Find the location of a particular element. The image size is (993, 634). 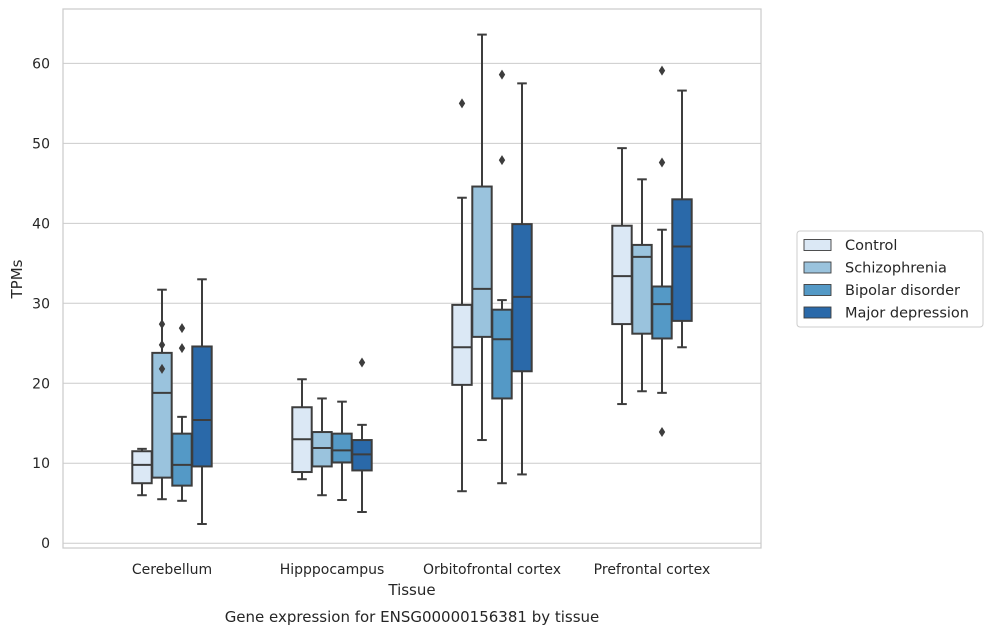

y-tick-label: 60 is located at coordinates (41, 64).